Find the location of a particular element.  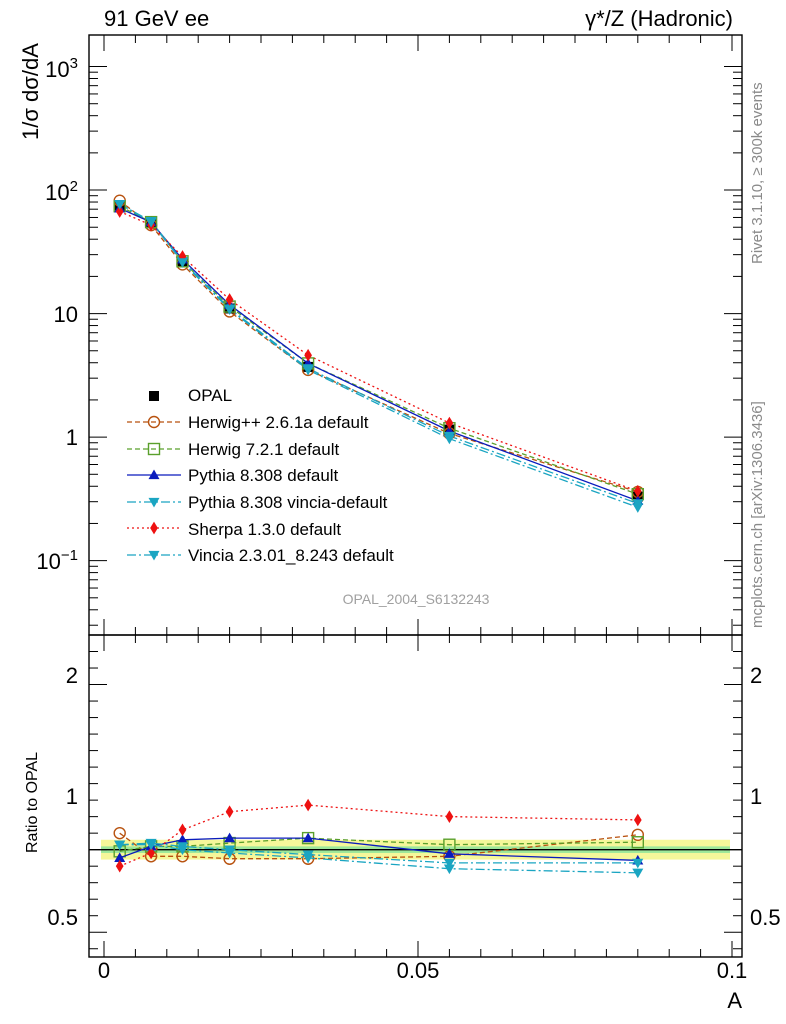

ratio-y-axis-label: Ratio to OPAL is located at coordinates (32, 802).